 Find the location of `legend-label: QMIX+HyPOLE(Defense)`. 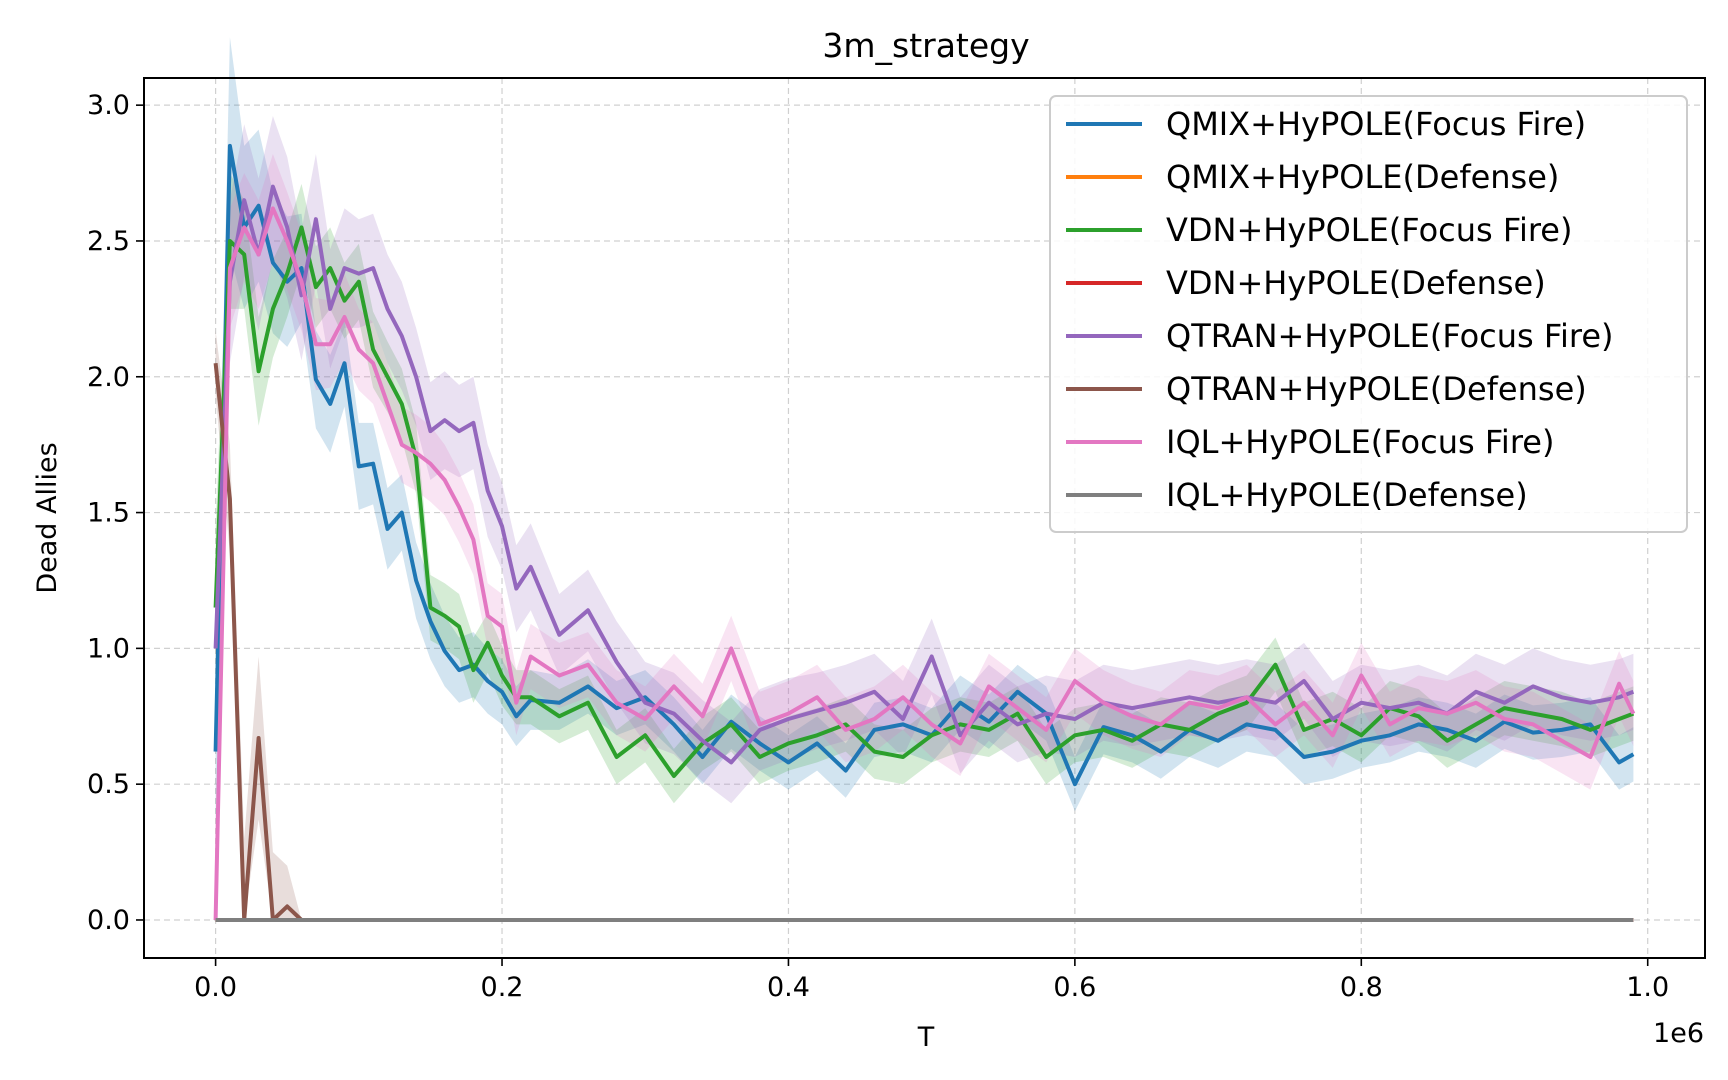

legend-label: QMIX+HyPOLE(Defense) is located at coordinates (1362, 177).